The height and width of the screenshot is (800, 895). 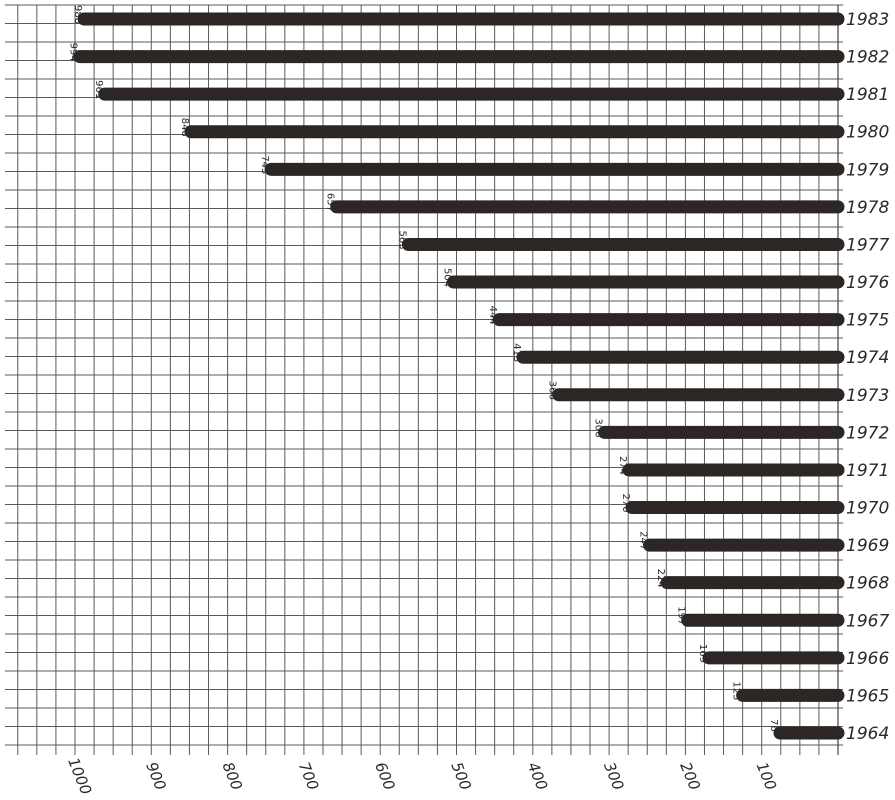 I want to click on x-tick-label-200: 200, so click(x=689, y=775).